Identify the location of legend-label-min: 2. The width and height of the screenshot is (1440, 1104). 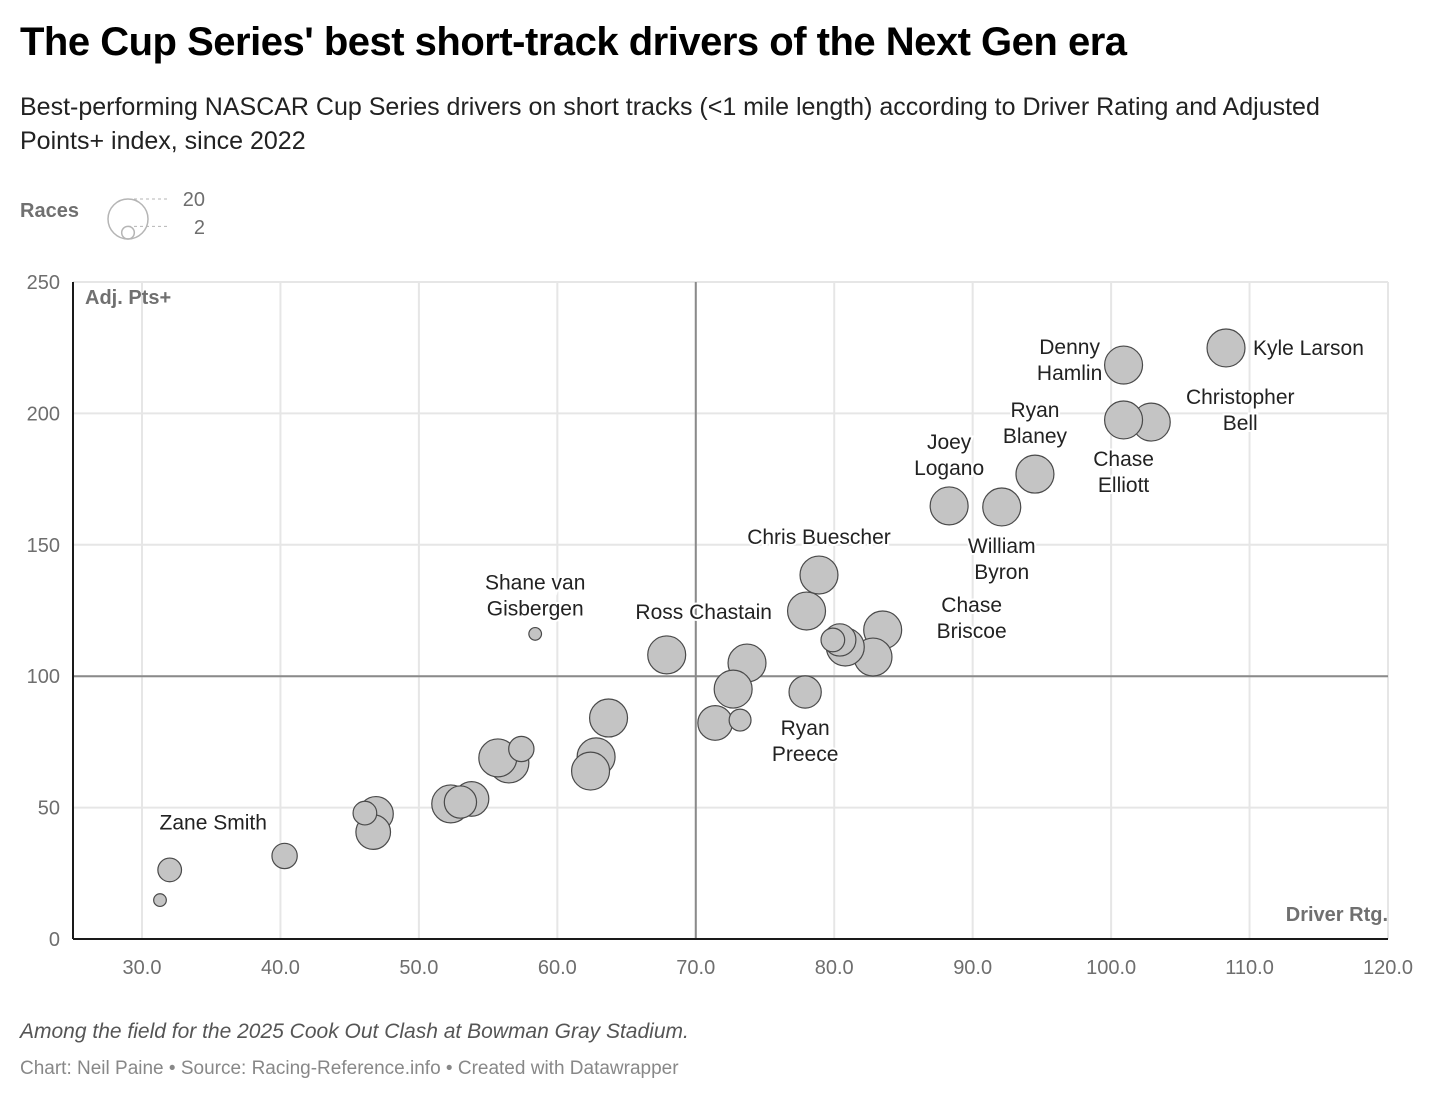
(199, 228).